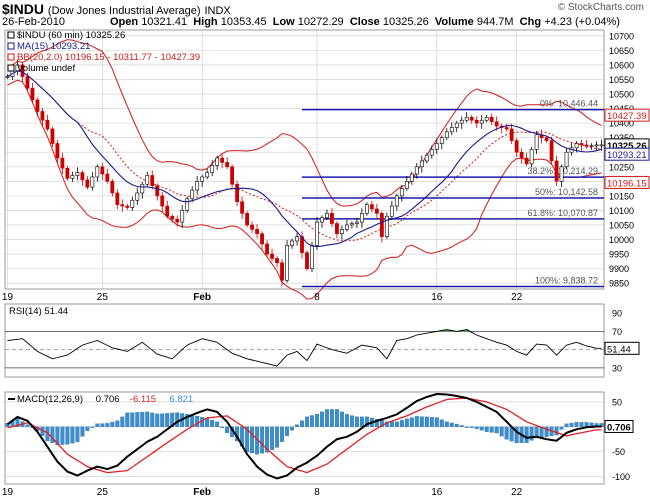 The height and width of the screenshot is (497, 650). Describe the element at coordinates (622, 348) in the screenshot. I see `rsi-badge-box` at that location.